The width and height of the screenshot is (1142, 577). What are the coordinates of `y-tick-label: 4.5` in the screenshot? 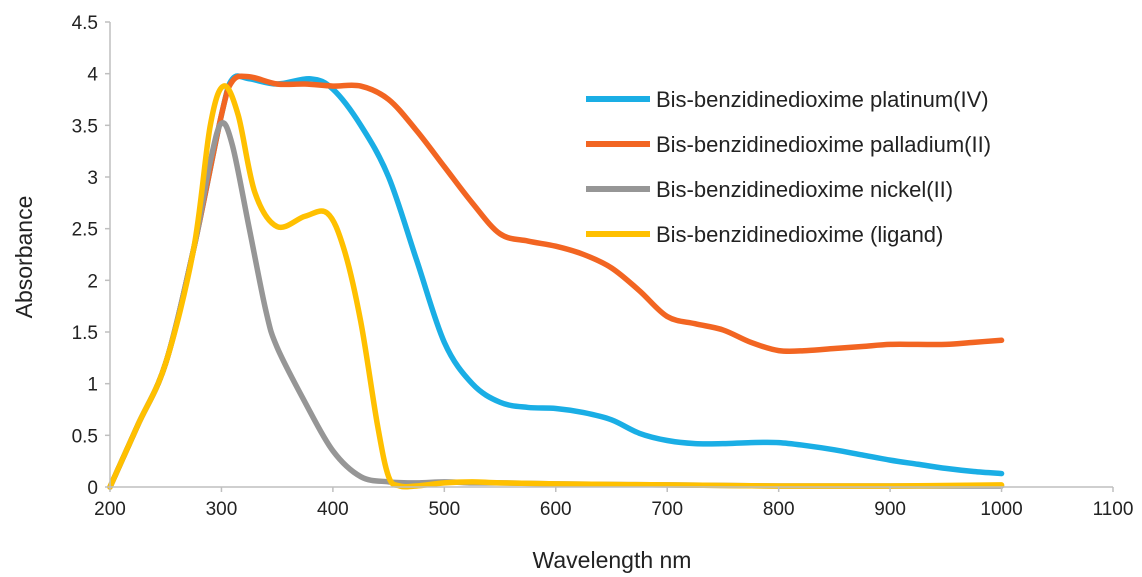 It's located at (85, 23).